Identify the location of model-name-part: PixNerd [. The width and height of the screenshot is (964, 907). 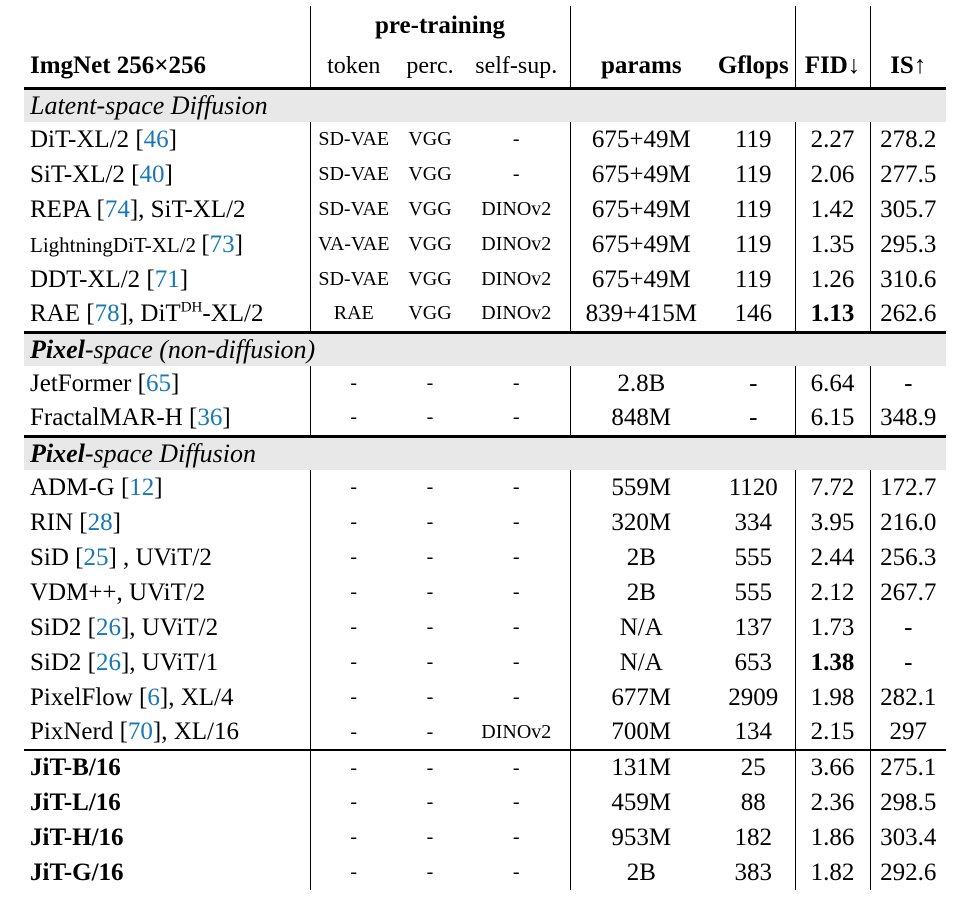
(79, 731).